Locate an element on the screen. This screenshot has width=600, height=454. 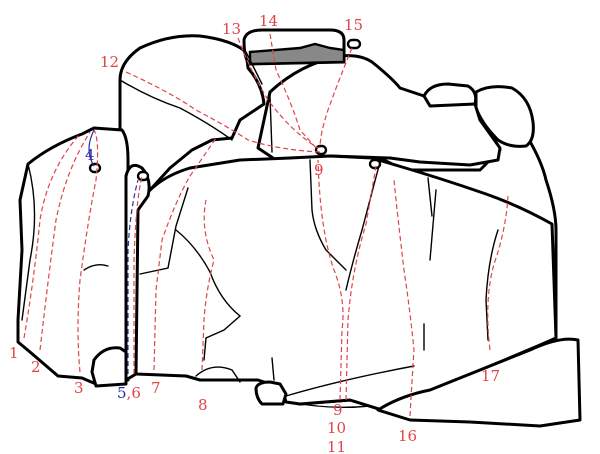
route-label-9: 9 is located at coordinates (338, 410).